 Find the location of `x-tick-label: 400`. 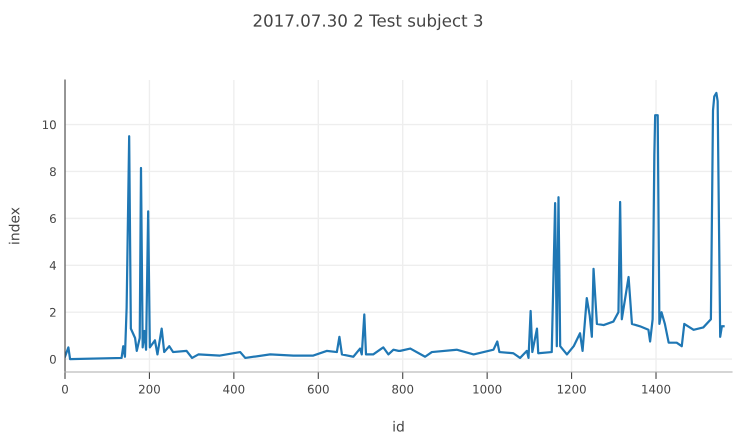

x-tick-label: 400 is located at coordinates (233, 389).